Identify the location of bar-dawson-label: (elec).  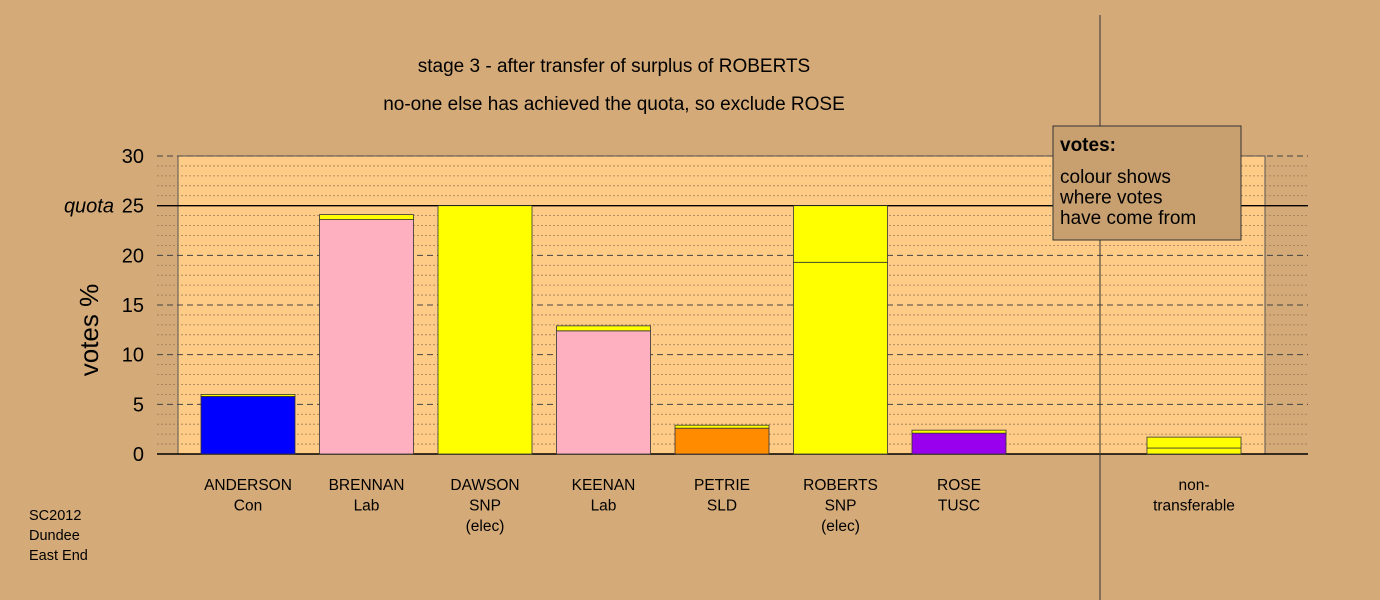
(485, 526).